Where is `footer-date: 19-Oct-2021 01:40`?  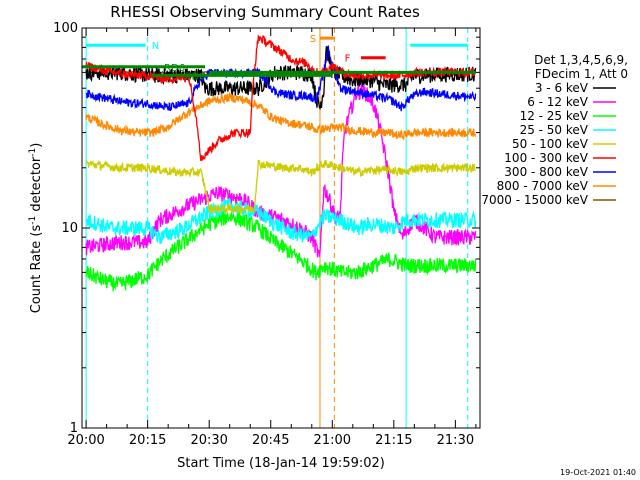 footer-date: 19-Oct-2021 01:40 is located at coordinates (598, 472).